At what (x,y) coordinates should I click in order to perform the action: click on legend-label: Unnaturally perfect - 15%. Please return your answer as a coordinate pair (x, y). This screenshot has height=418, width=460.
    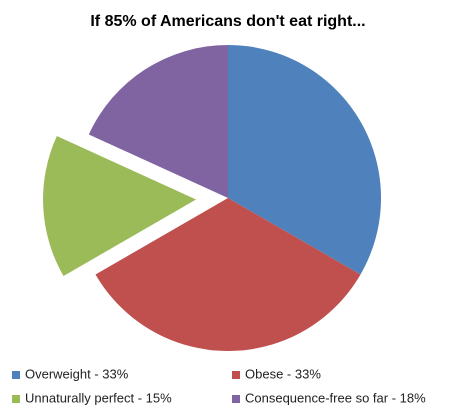
    Looking at the image, I should click on (98, 397).